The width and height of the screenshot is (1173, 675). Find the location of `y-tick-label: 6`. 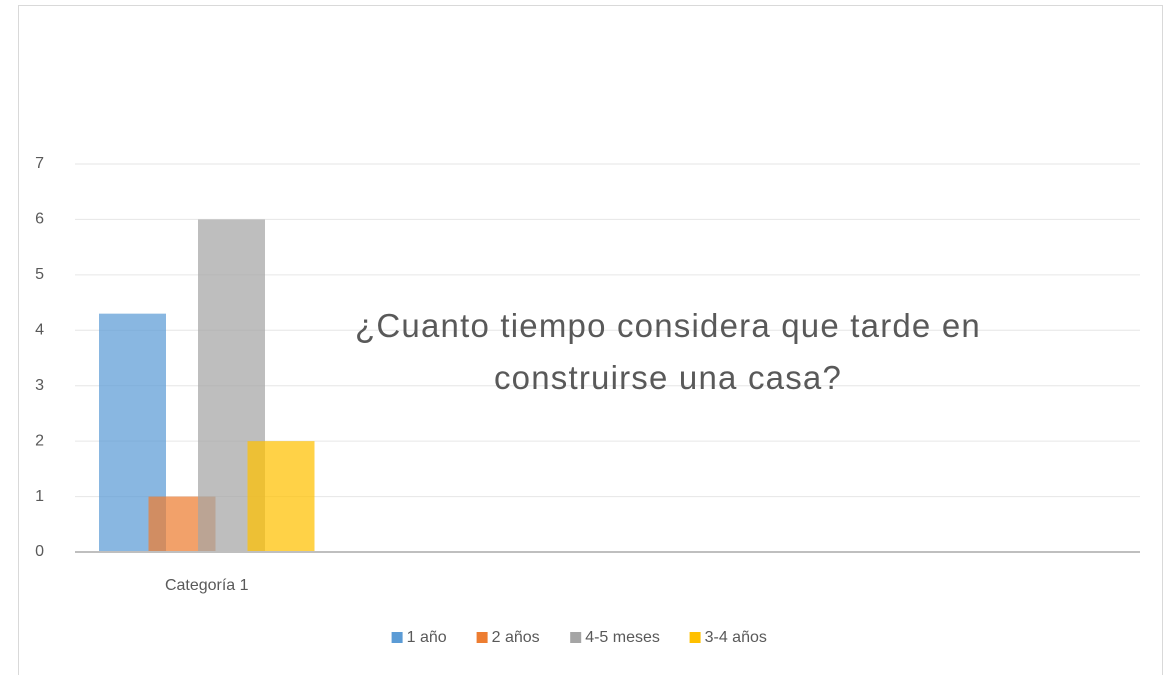

y-tick-label: 6 is located at coordinates (39, 219).